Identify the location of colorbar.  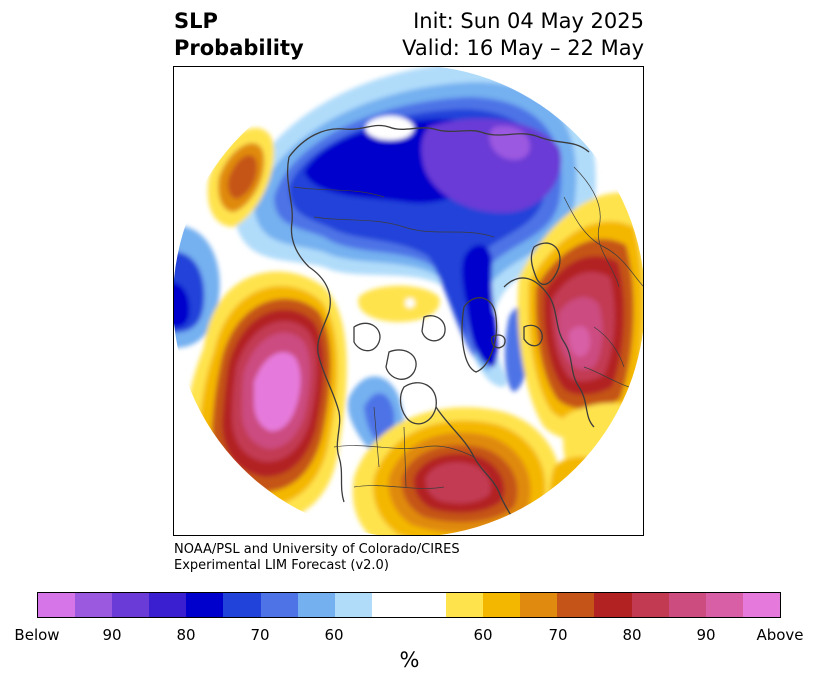
(409, 605).